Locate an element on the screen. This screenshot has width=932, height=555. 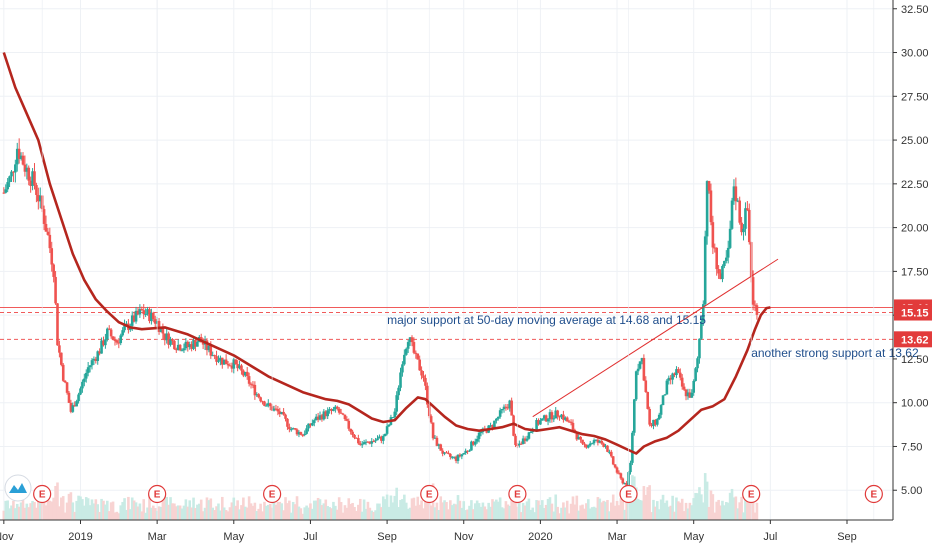
price-tick-label: 22.50 is located at coordinates (915, 185).